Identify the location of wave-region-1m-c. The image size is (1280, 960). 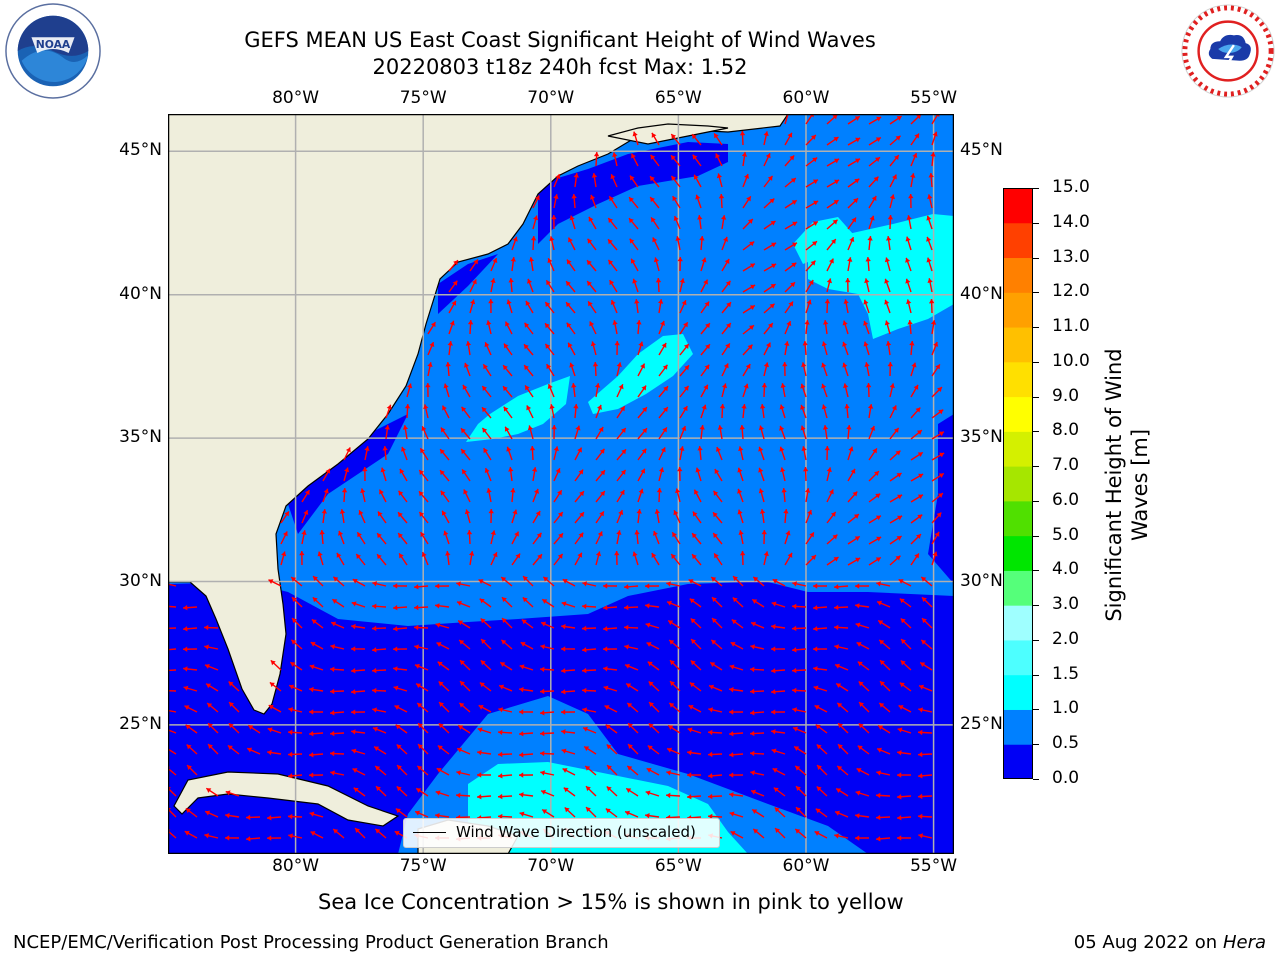
(881, 276).